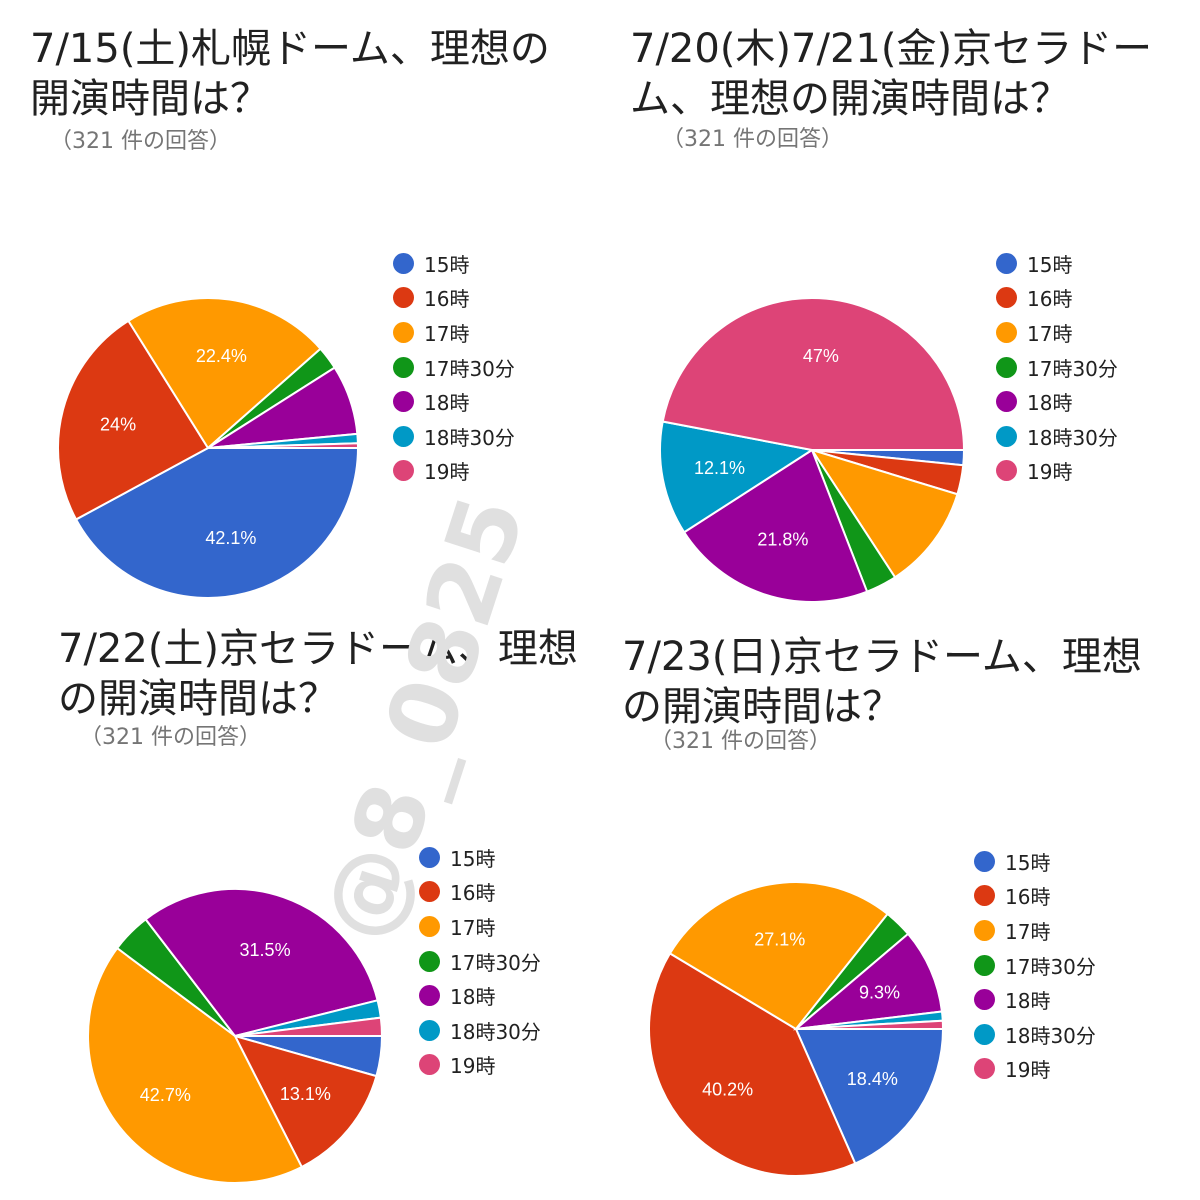  What do you see at coordinates (290, 74) in the screenshot?
I see `chart-title: 7/15(土)札幌ドーム、理想の開演時間は？` at bounding box center [290, 74].